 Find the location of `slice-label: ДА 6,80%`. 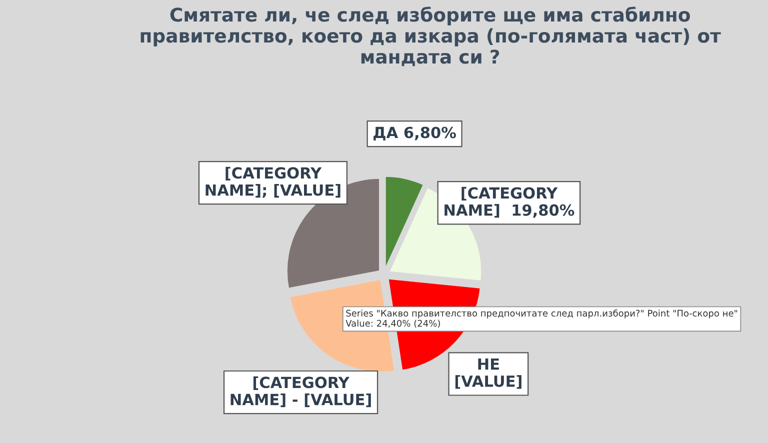

slice-label: ДА 6,80% is located at coordinates (415, 133).